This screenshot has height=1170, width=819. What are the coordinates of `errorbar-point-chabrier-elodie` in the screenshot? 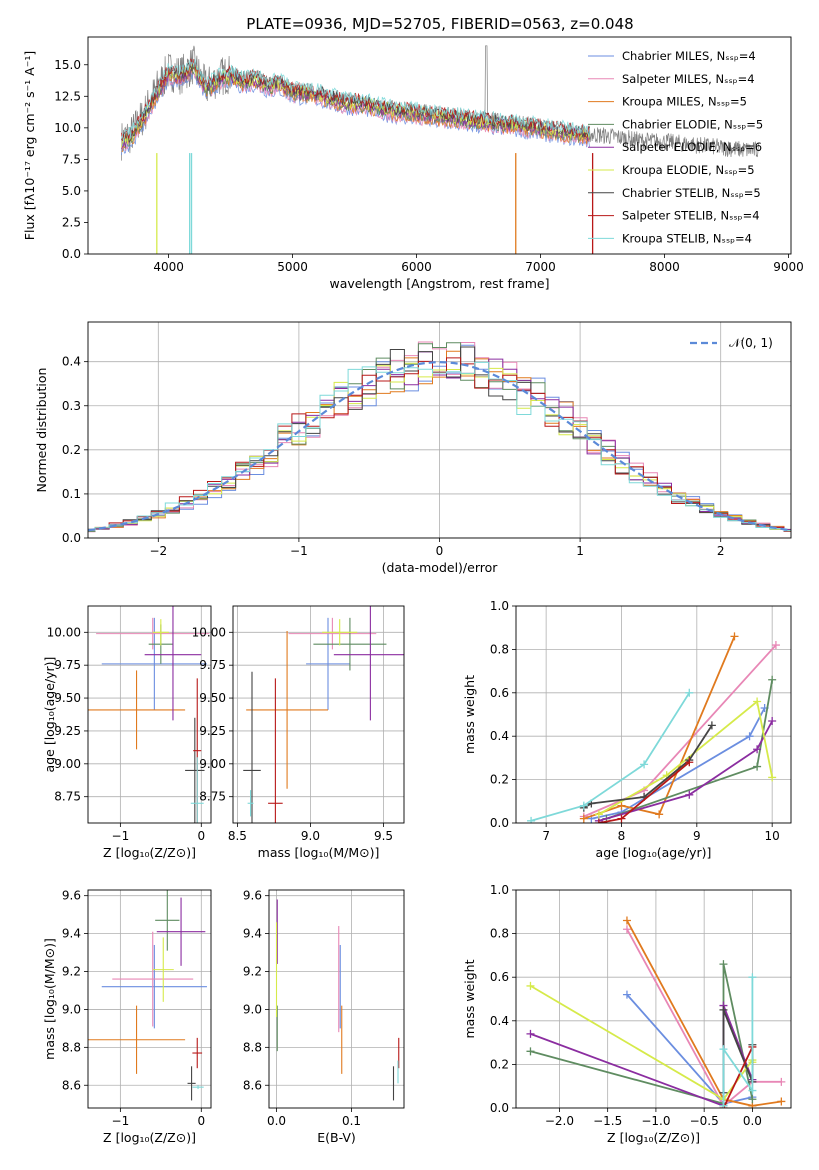 It's located at (167, 920).